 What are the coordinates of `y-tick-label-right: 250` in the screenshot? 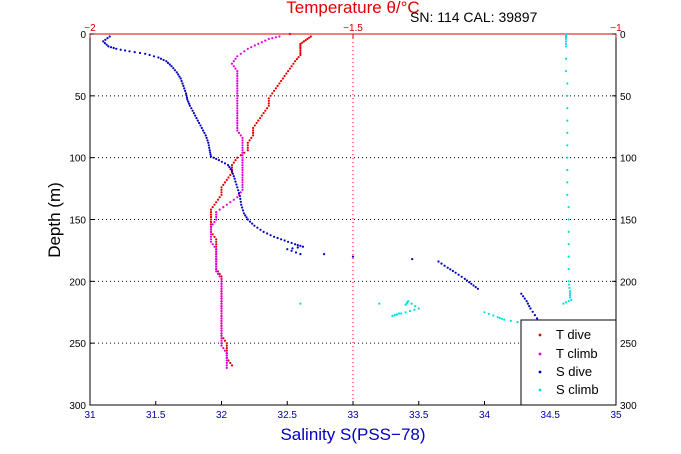 It's located at (628, 344).